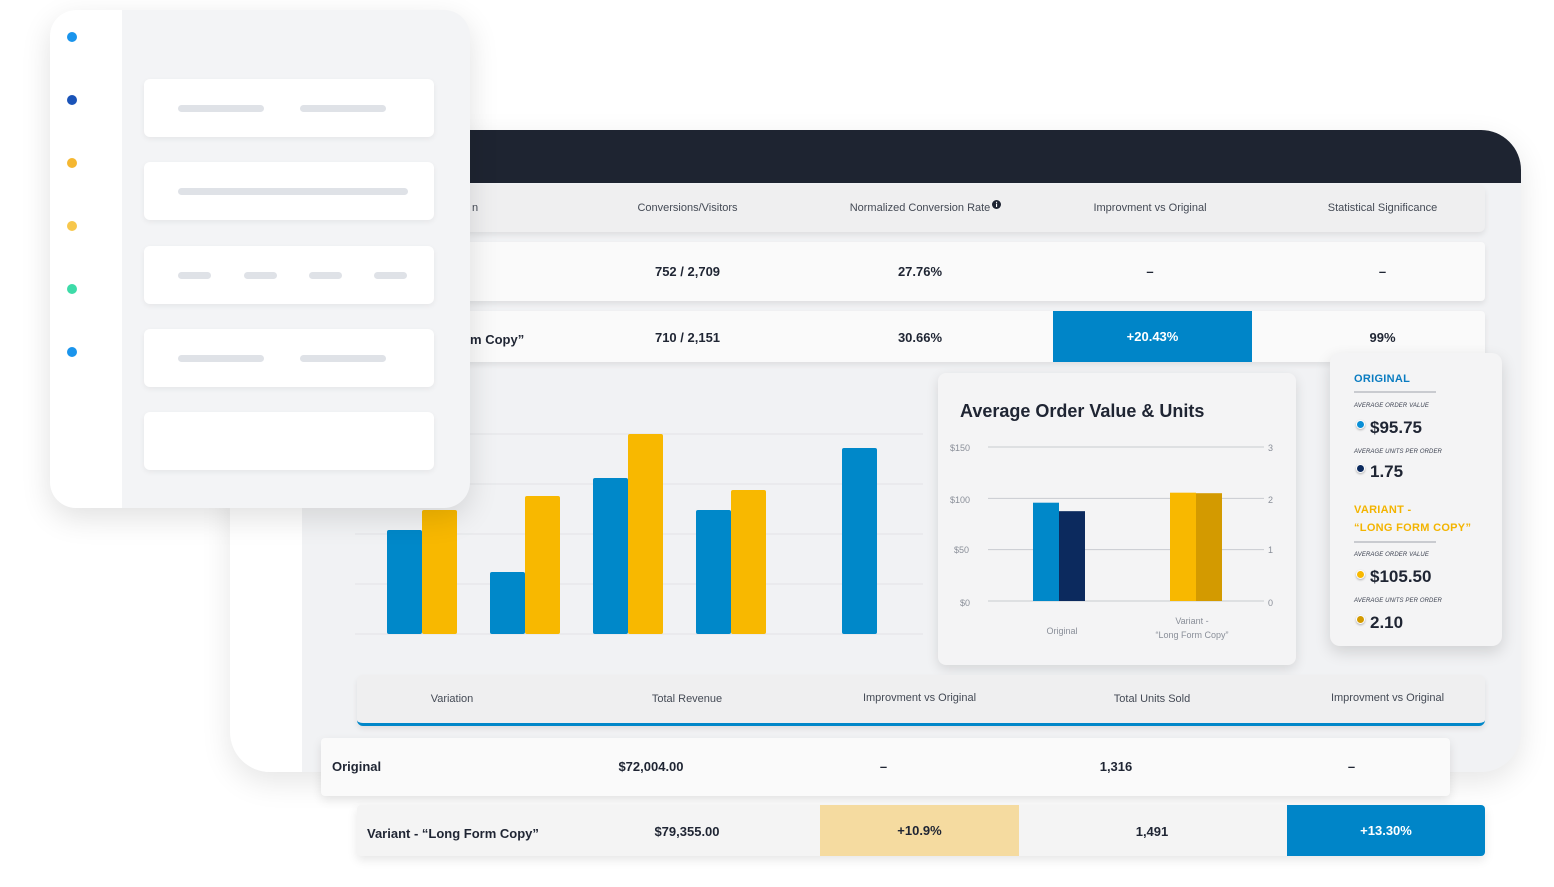  I want to click on units-improvement-highlight: +13.30%, so click(1386, 830).